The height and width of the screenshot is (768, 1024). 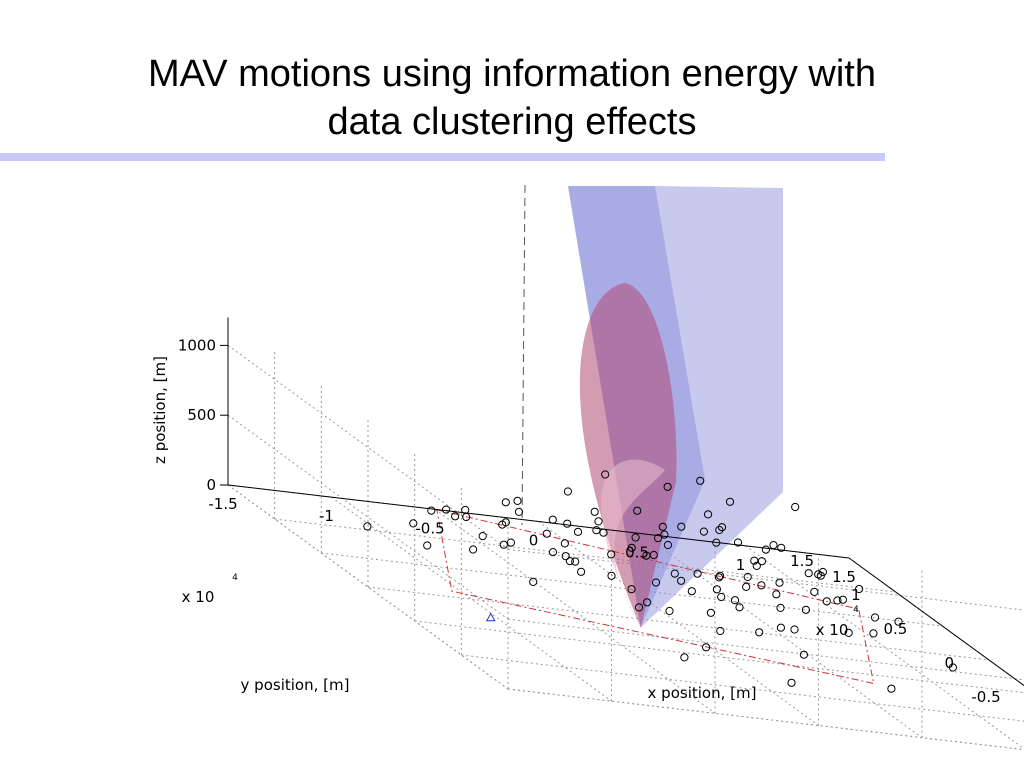 What do you see at coordinates (198, 597) in the screenshot?
I see `y-multiplier: x 10` at bounding box center [198, 597].